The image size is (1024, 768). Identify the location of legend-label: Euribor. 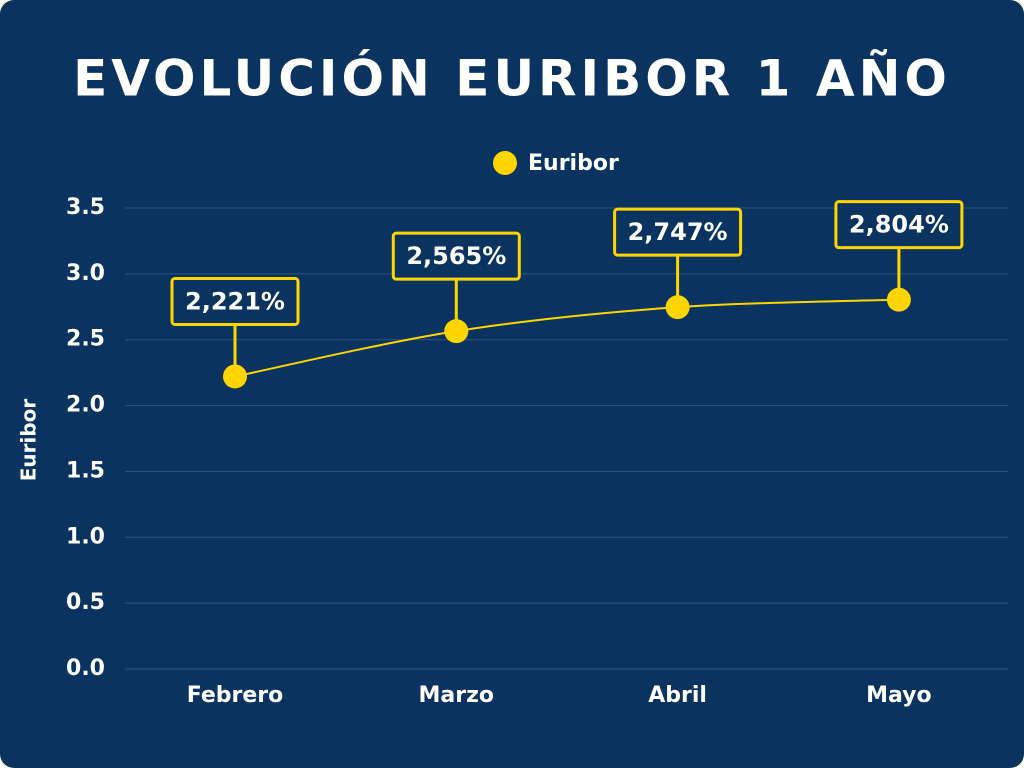
(573, 163).